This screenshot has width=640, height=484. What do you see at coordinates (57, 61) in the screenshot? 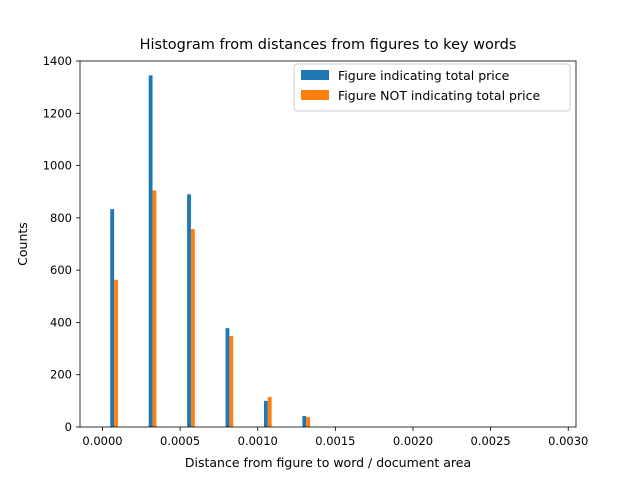
I see `y-tick-label: 1400` at bounding box center [57, 61].